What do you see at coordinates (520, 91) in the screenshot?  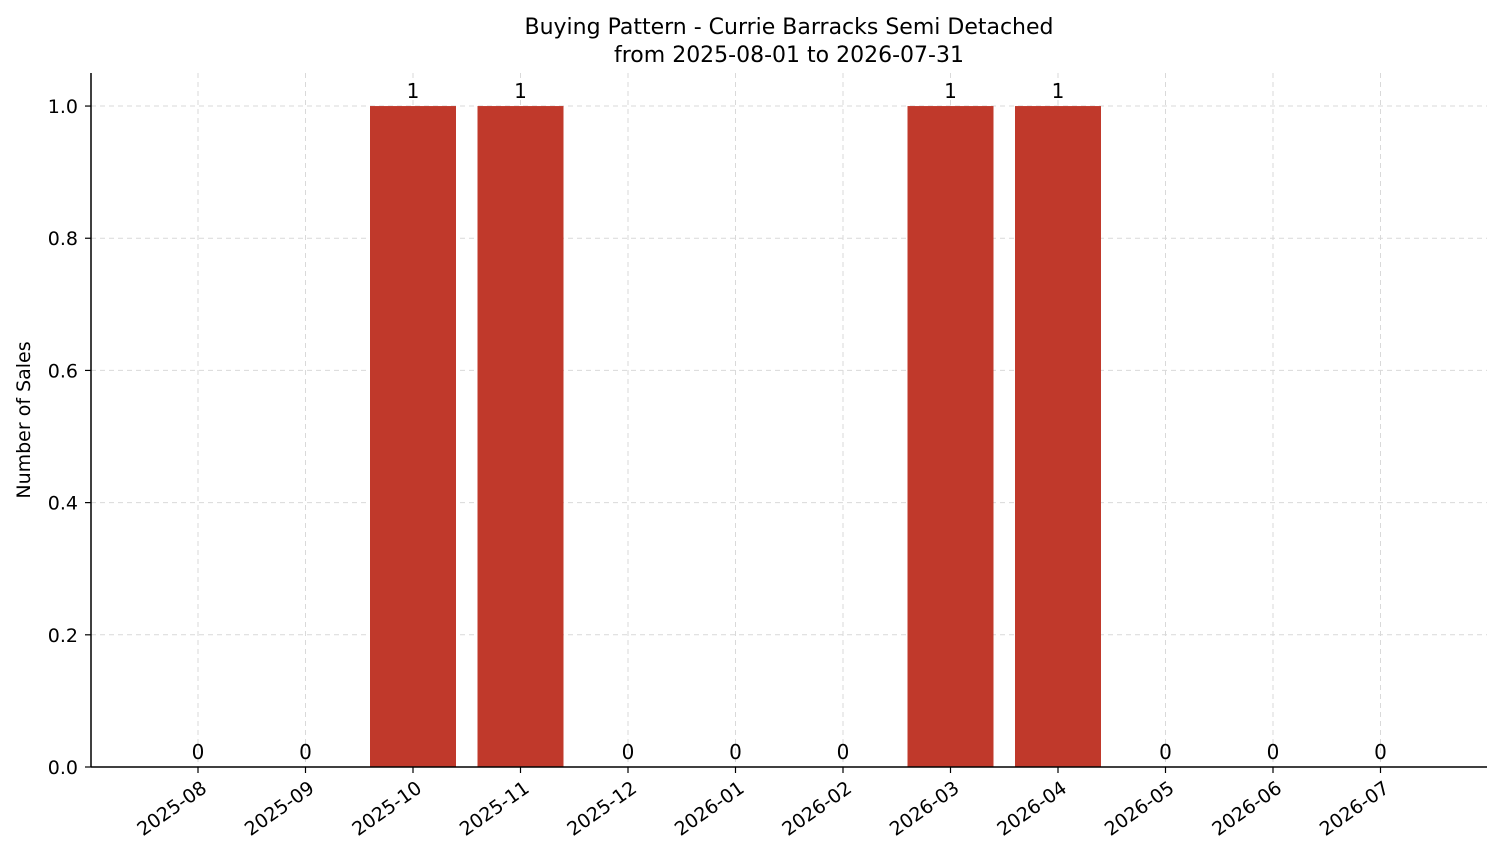 I see `data-label-2025-11: 1` at bounding box center [520, 91].